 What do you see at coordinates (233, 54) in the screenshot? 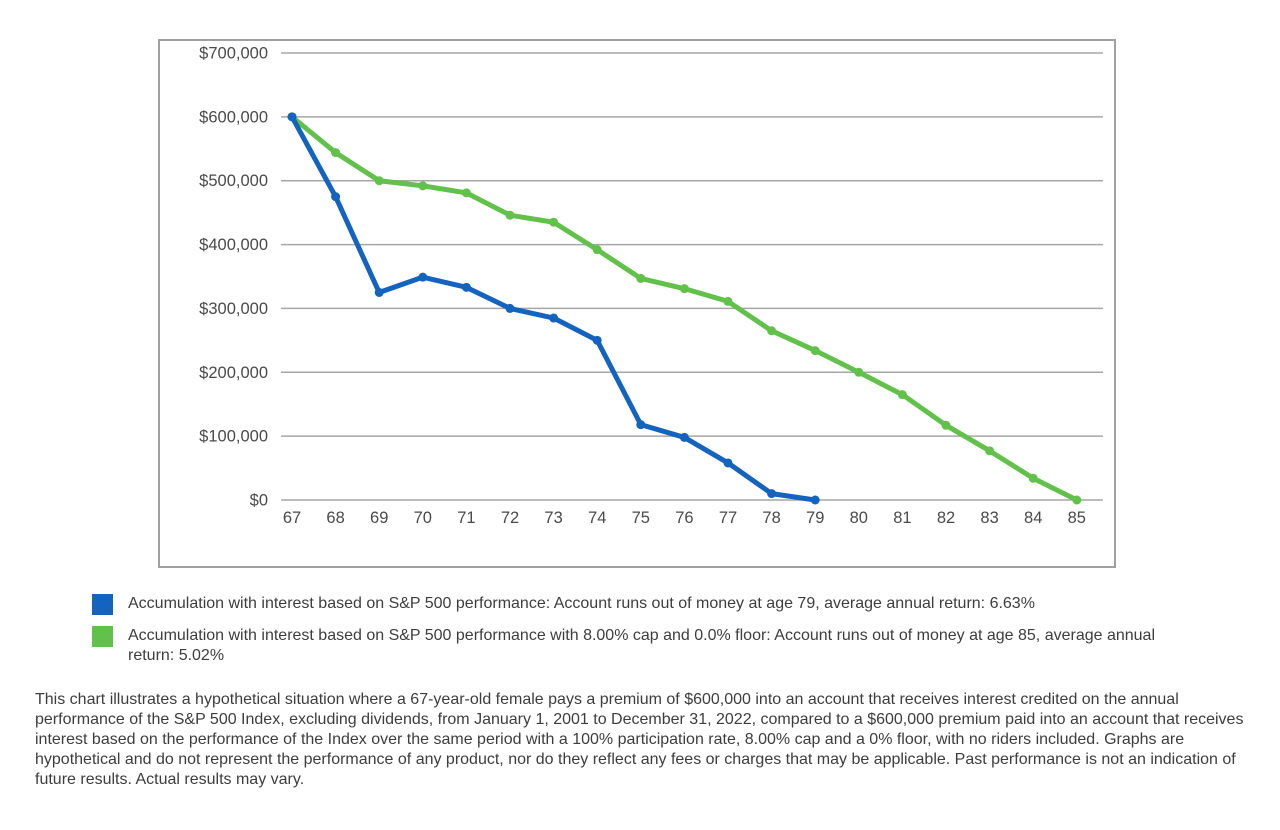
I see `y-tick-label: $700,000` at bounding box center [233, 54].